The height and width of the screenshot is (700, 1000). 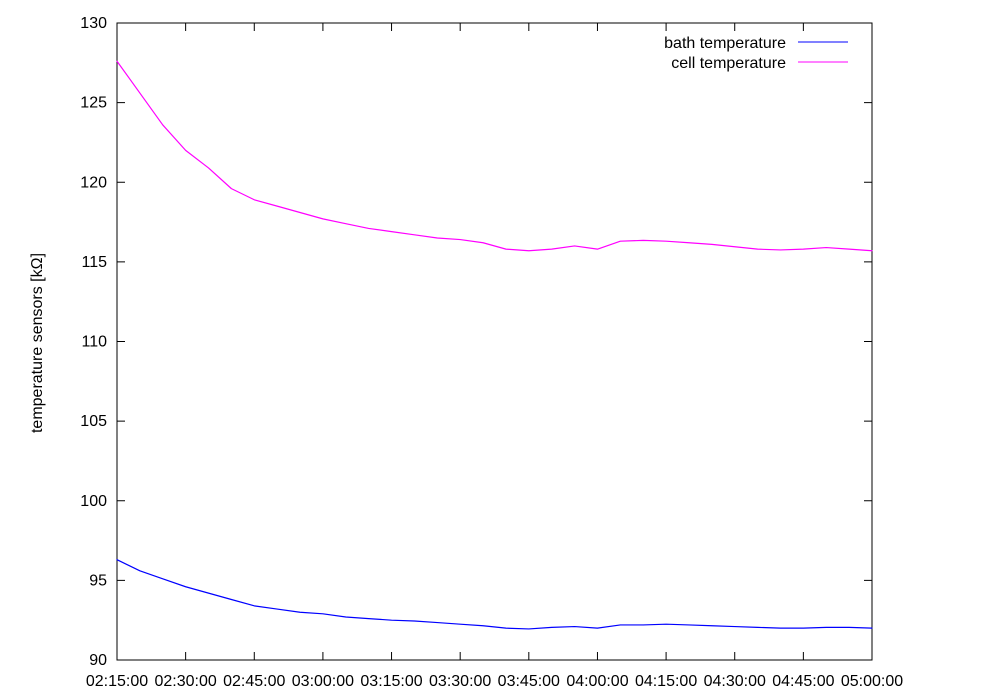 What do you see at coordinates (803, 681) in the screenshot?
I see `x-tick-label: 04:45:00` at bounding box center [803, 681].